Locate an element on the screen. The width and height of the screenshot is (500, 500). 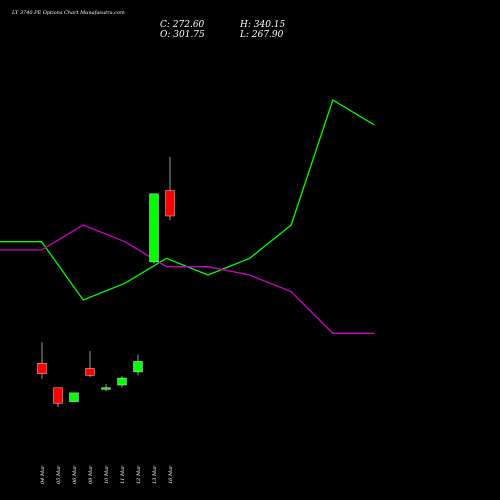
x-tick-label: 04 Mar is located at coordinates (43, 474).